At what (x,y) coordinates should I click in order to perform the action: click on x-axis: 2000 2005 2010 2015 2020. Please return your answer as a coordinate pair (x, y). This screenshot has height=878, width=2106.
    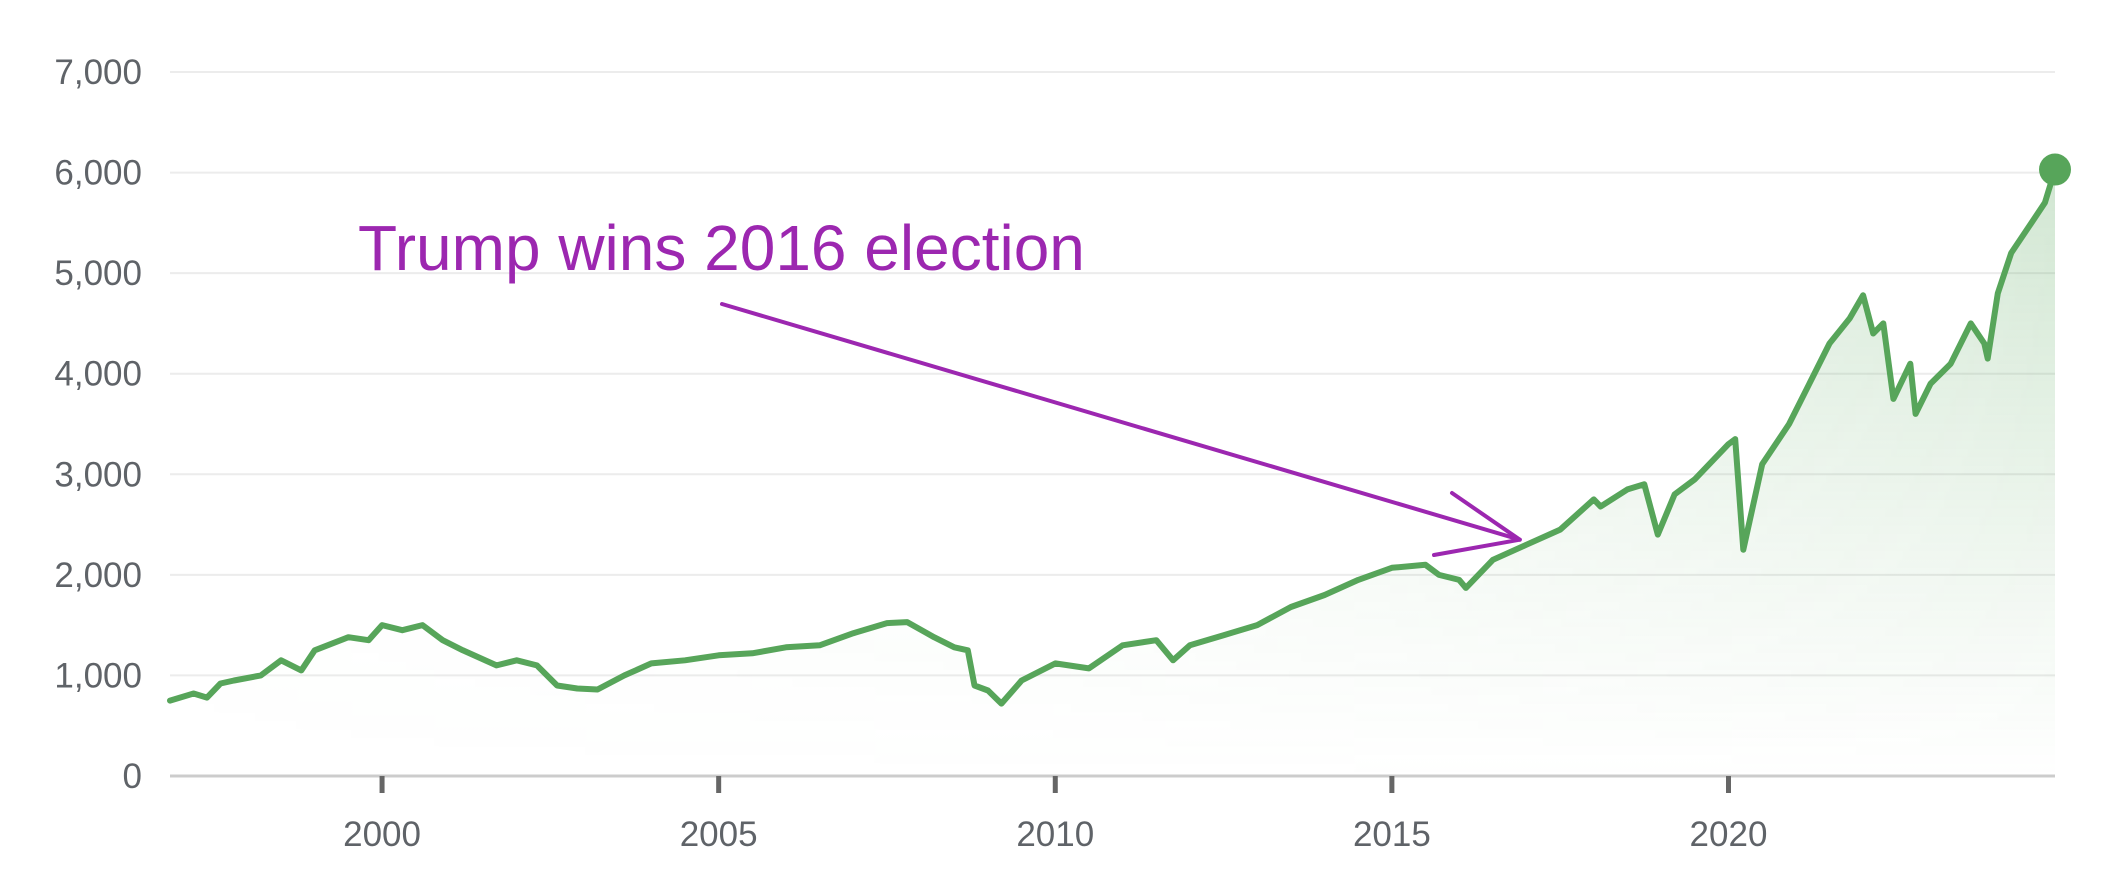
    Looking at the image, I should click on (1112, 814).